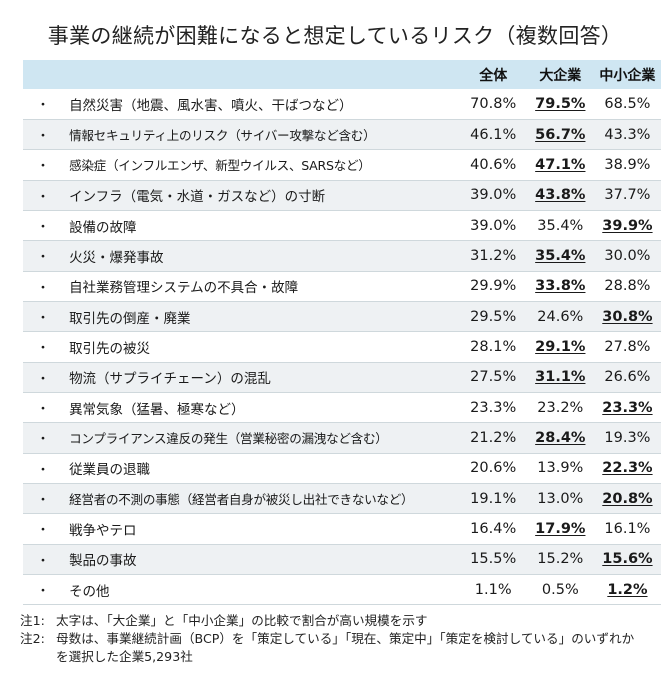 This screenshot has width=670, height=683. What do you see at coordinates (627, 468) in the screenshot?
I see `value-sme: 22.3%` at bounding box center [627, 468].